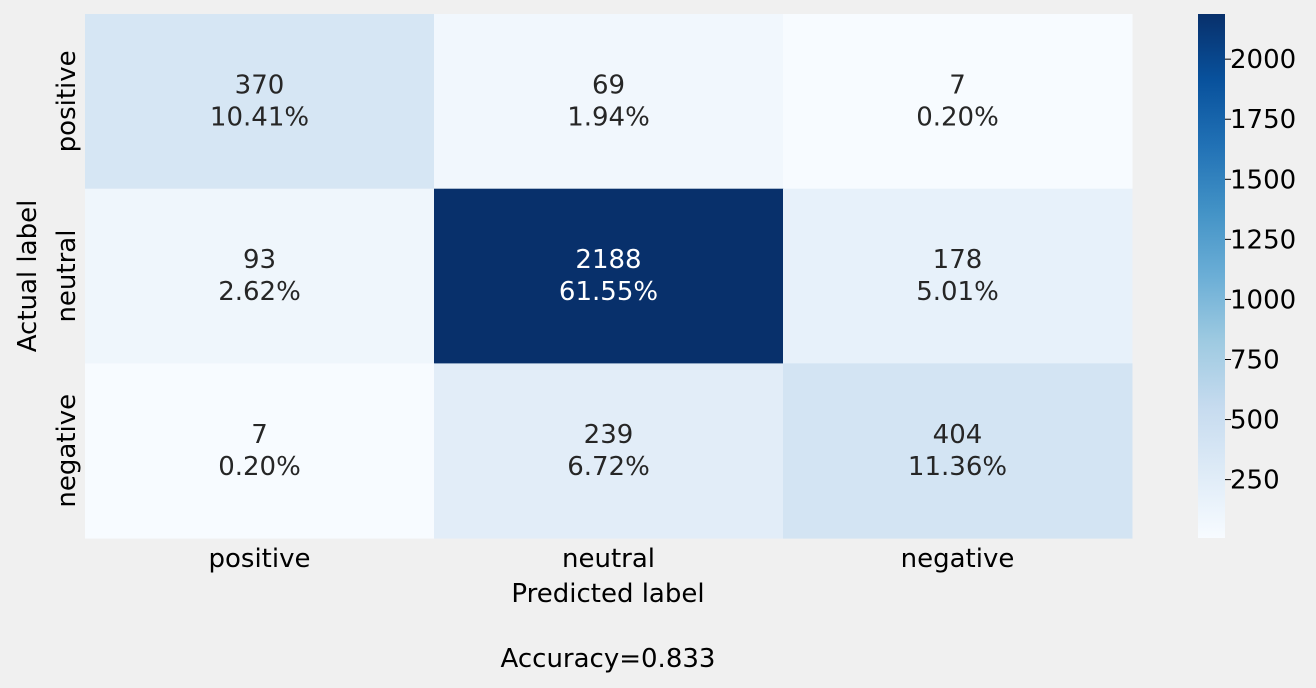 The width and height of the screenshot is (1316, 688). Describe the element at coordinates (67, 451) in the screenshot. I see `y-tick-label: negative` at that location.